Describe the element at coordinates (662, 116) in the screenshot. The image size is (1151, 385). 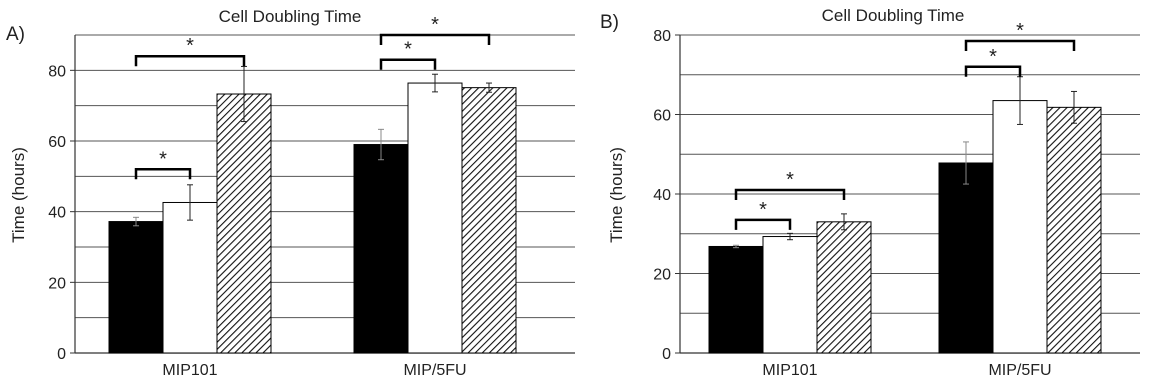
I see `y-tick-label-b: 60` at that location.